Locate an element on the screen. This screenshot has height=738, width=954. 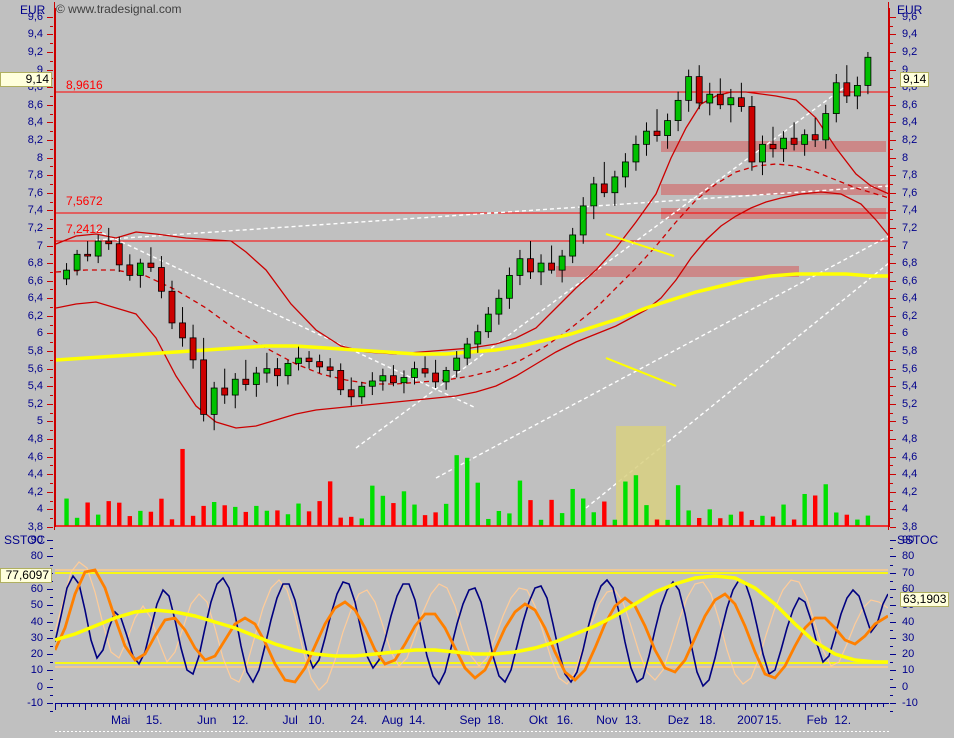
sstoc-axis-title-left: SSTOC is located at coordinates (25, 540).